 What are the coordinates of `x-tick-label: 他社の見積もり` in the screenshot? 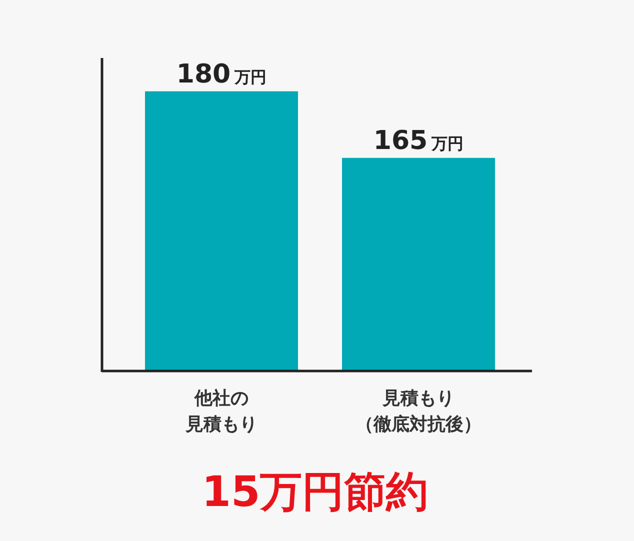 It's located at (221, 411).